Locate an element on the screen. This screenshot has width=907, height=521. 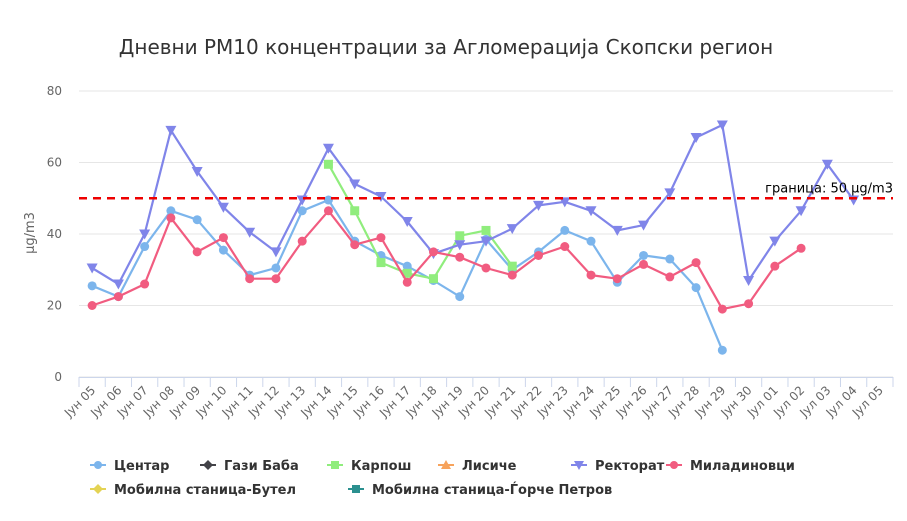
legend-label: Гази Баба is located at coordinates (261, 466).